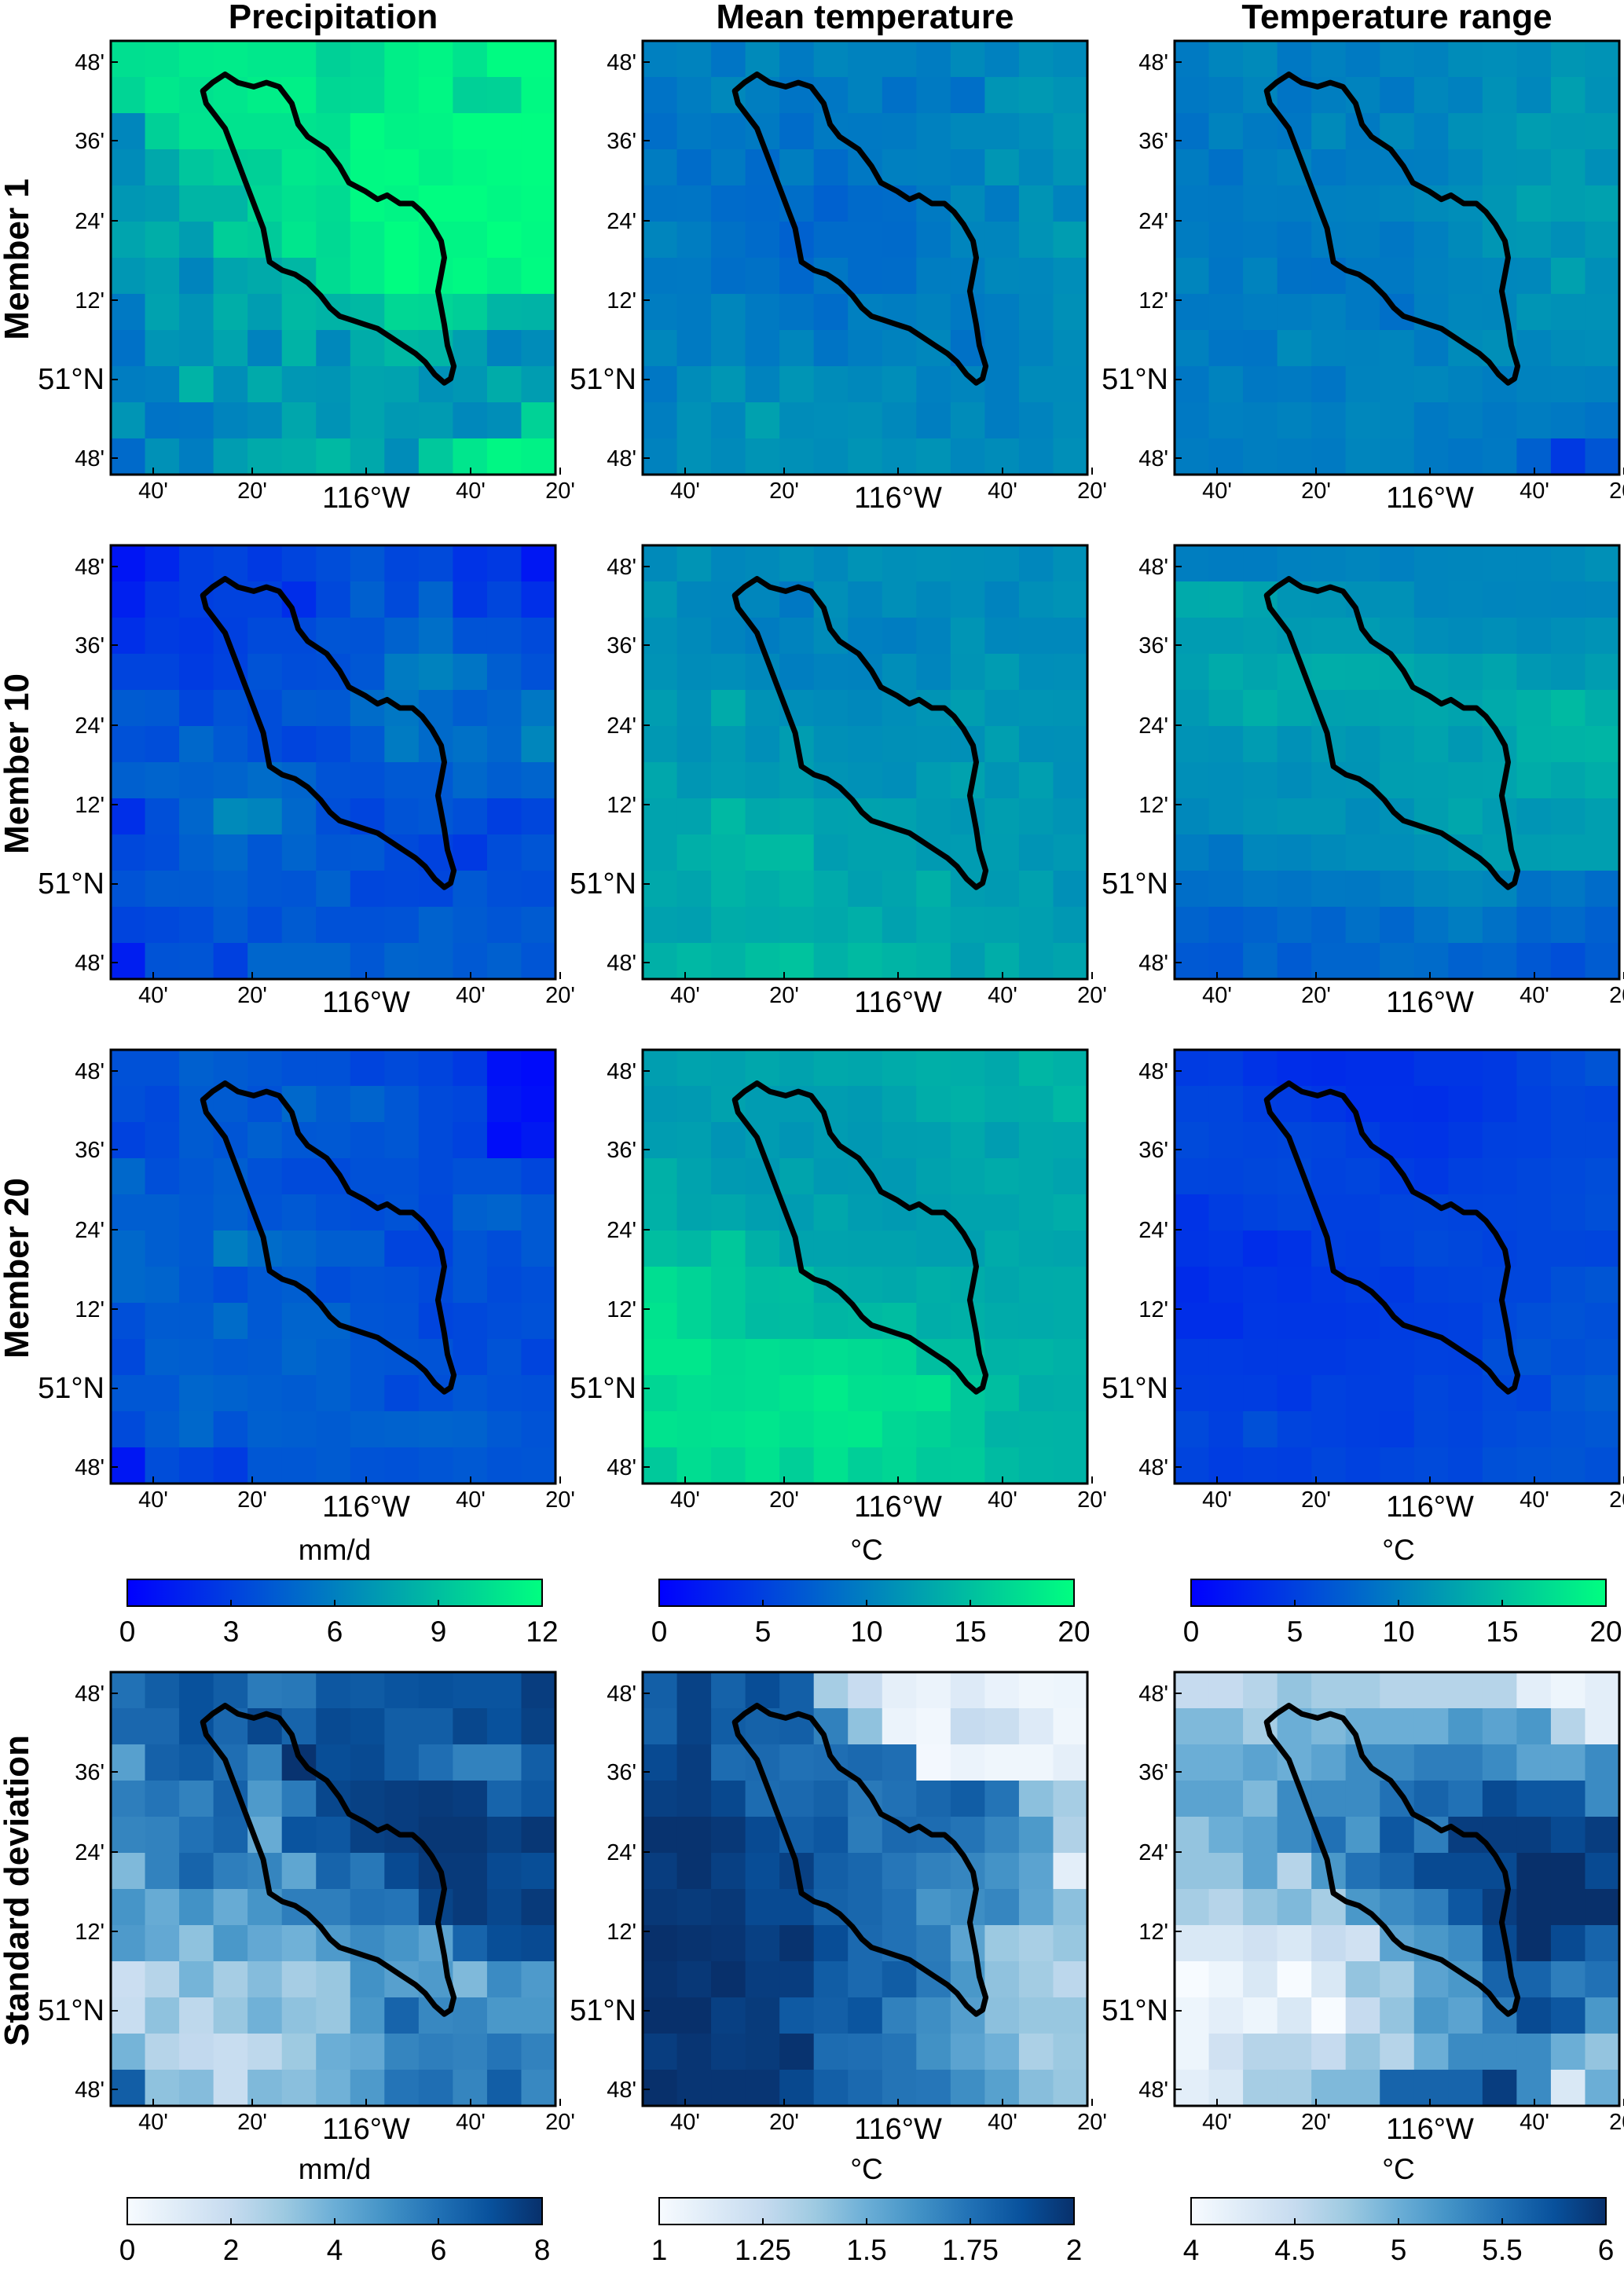 Image resolution: width=1624 pixels, height=2274 pixels. What do you see at coordinates (89, 1071) in the screenshot?
I see `y-tick-label: 48'` at bounding box center [89, 1071].